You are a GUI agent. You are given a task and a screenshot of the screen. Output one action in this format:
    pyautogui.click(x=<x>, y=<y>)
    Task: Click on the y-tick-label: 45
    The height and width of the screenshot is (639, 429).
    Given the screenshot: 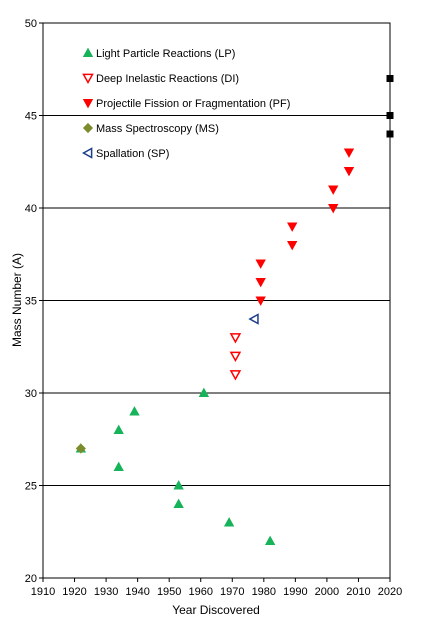 What is the action you would take?
    pyautogui.click(x=31, y=117)
    